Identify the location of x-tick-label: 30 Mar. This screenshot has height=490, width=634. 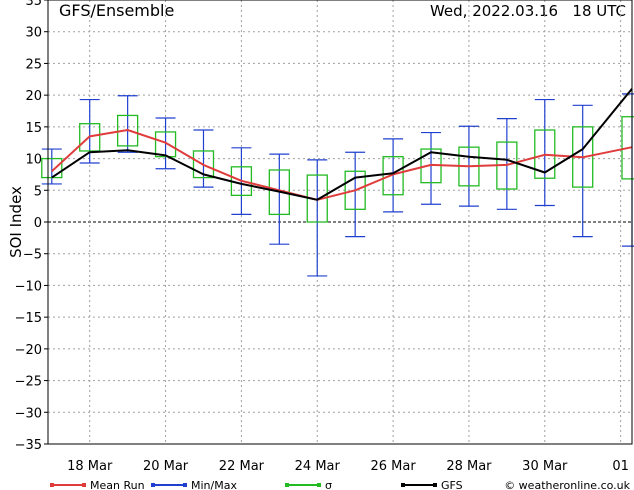
(545, 466).